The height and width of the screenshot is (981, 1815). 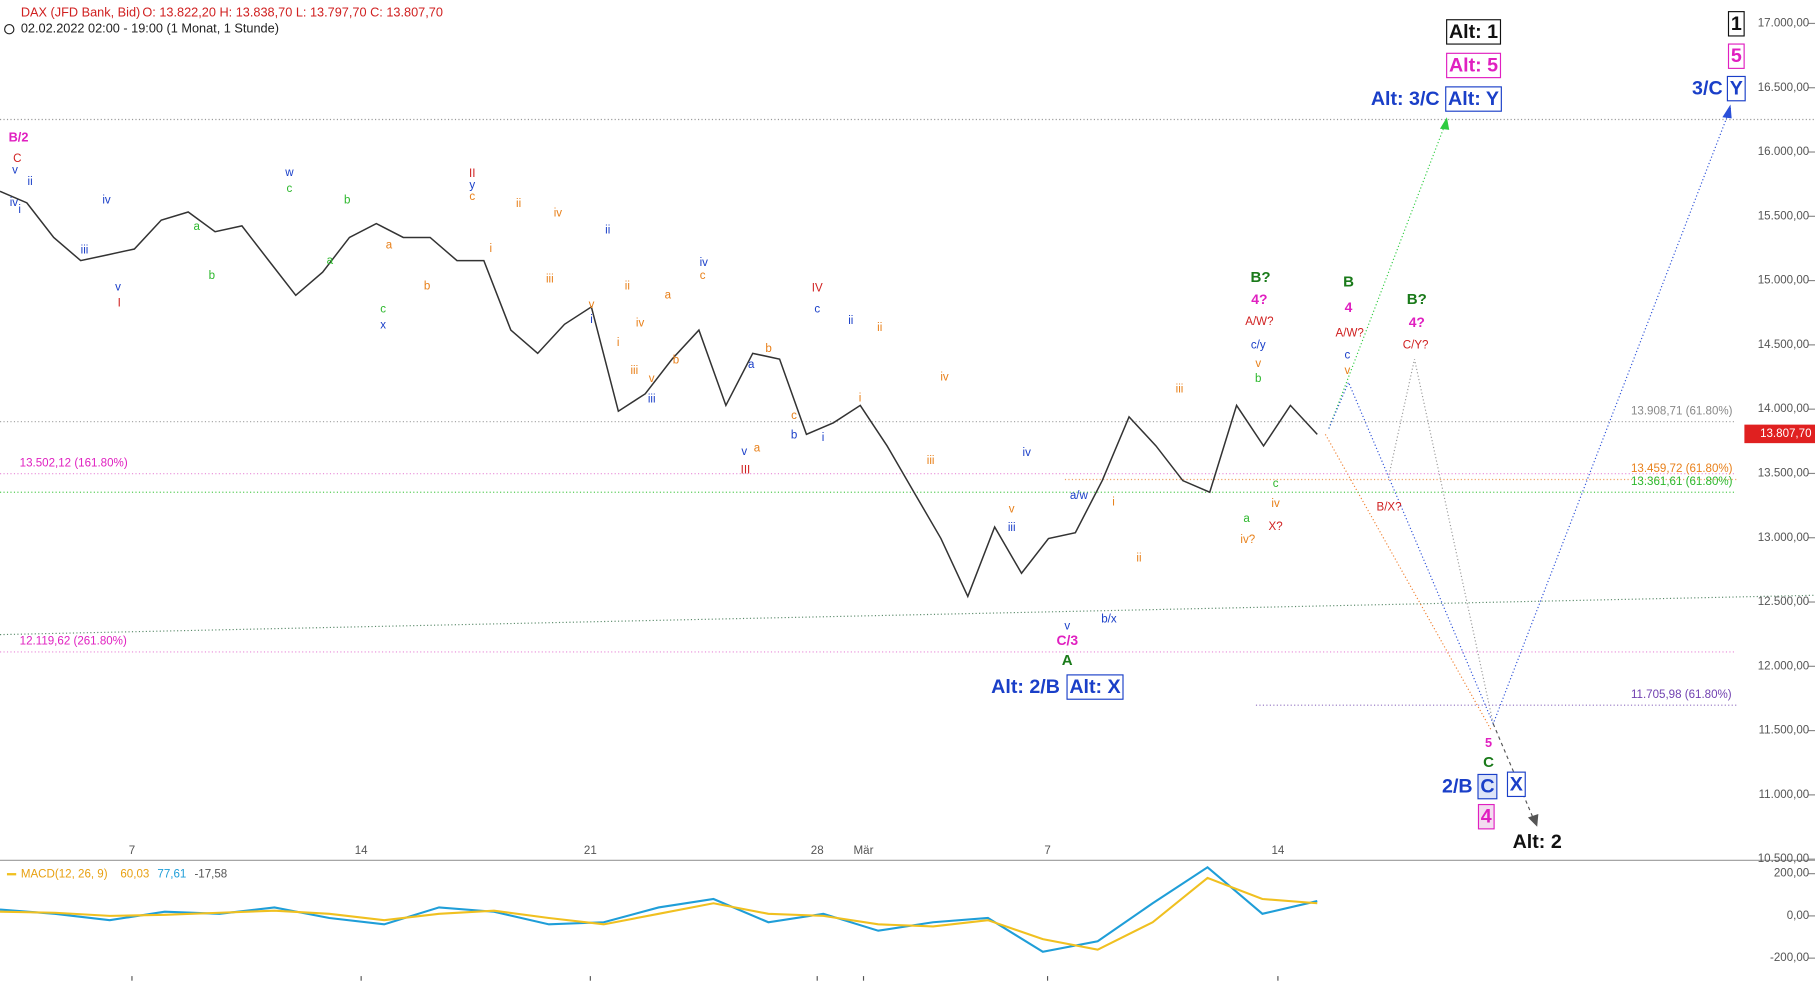 What do you see at coordinates (1783, 409) in the screenshot?
I see `y-tick-label: 14.000,00` at bounding box center [1783, 409].